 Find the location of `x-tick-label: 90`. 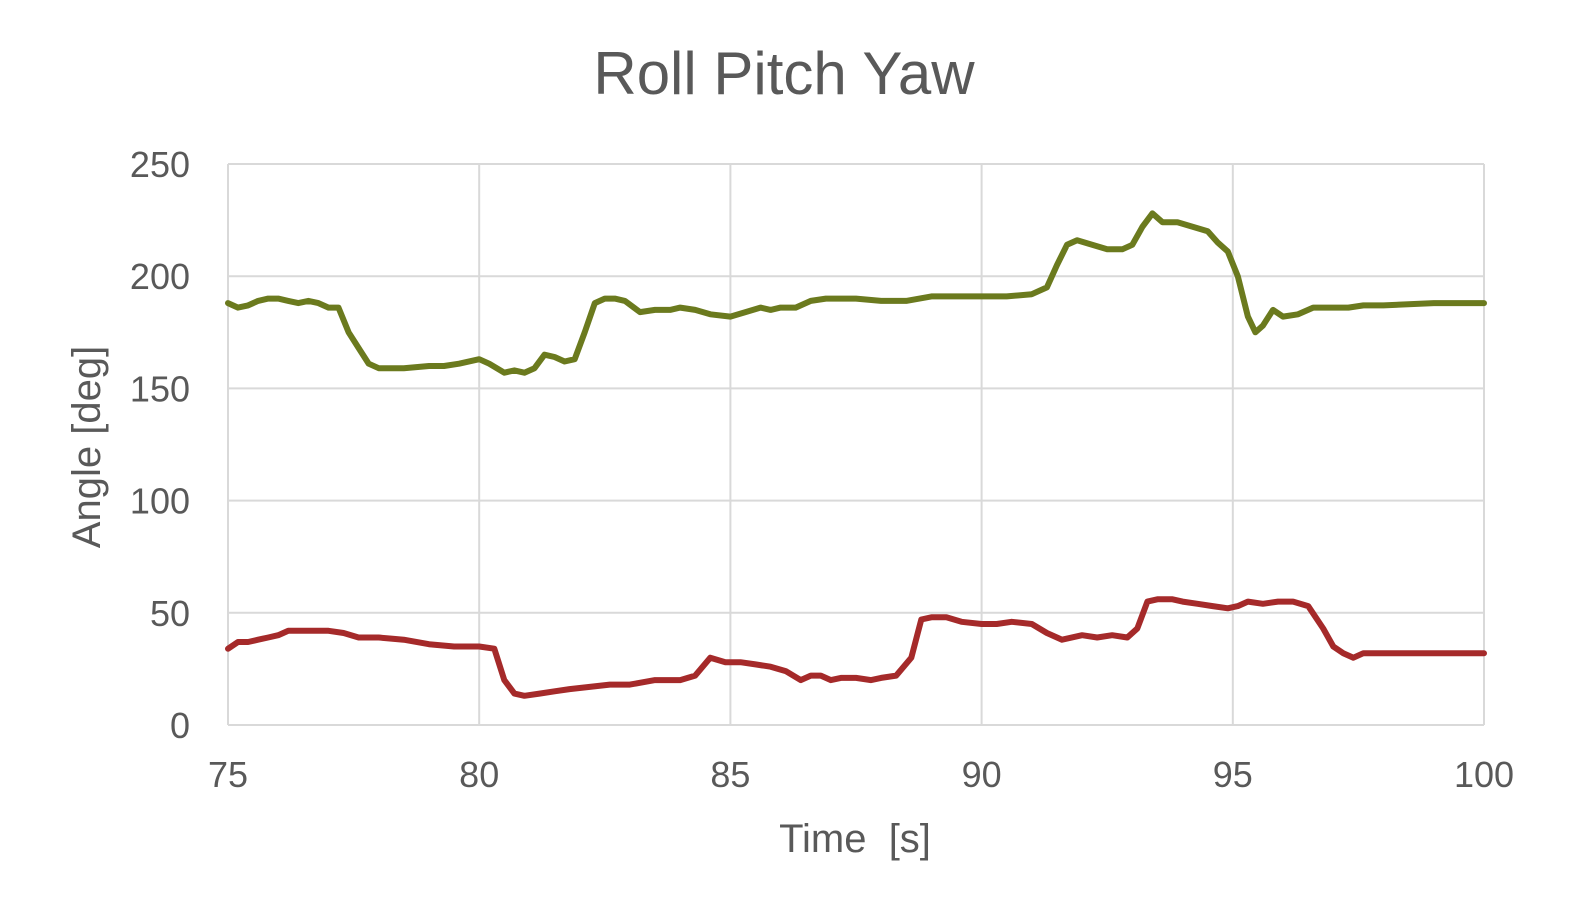

x-tick-label: 90 is located at coordinates (982, 774).